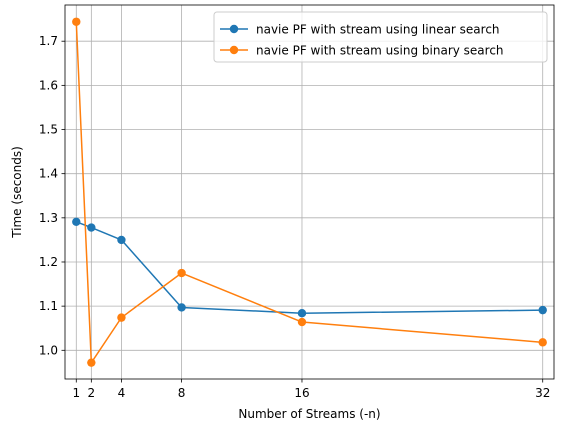  What do you see at coordinates (48, 218) in the screenshot?
I see `y-tick-label: 1.3` at bounding box center [48, 218].